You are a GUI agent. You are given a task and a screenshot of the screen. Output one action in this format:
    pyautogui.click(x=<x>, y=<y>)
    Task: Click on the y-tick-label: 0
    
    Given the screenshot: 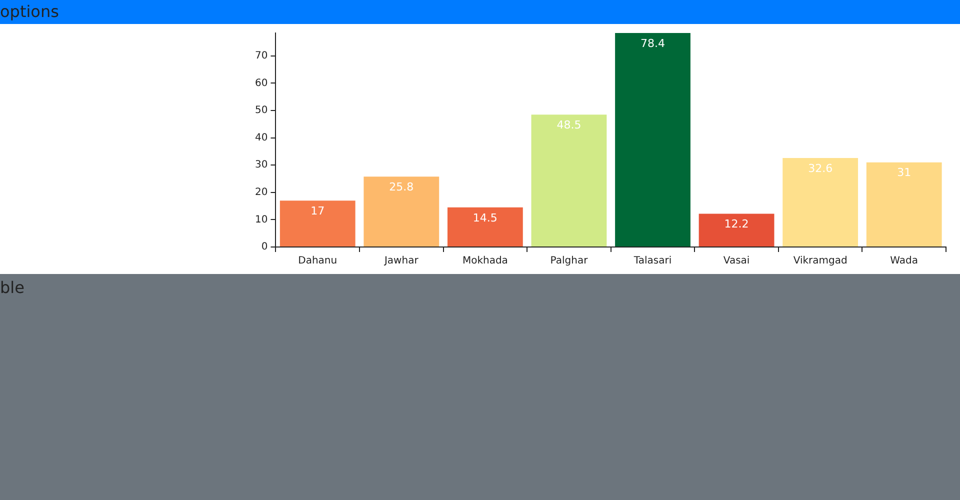 What is the action you would take?
    pyautogui.click(x=264, y=247)
    